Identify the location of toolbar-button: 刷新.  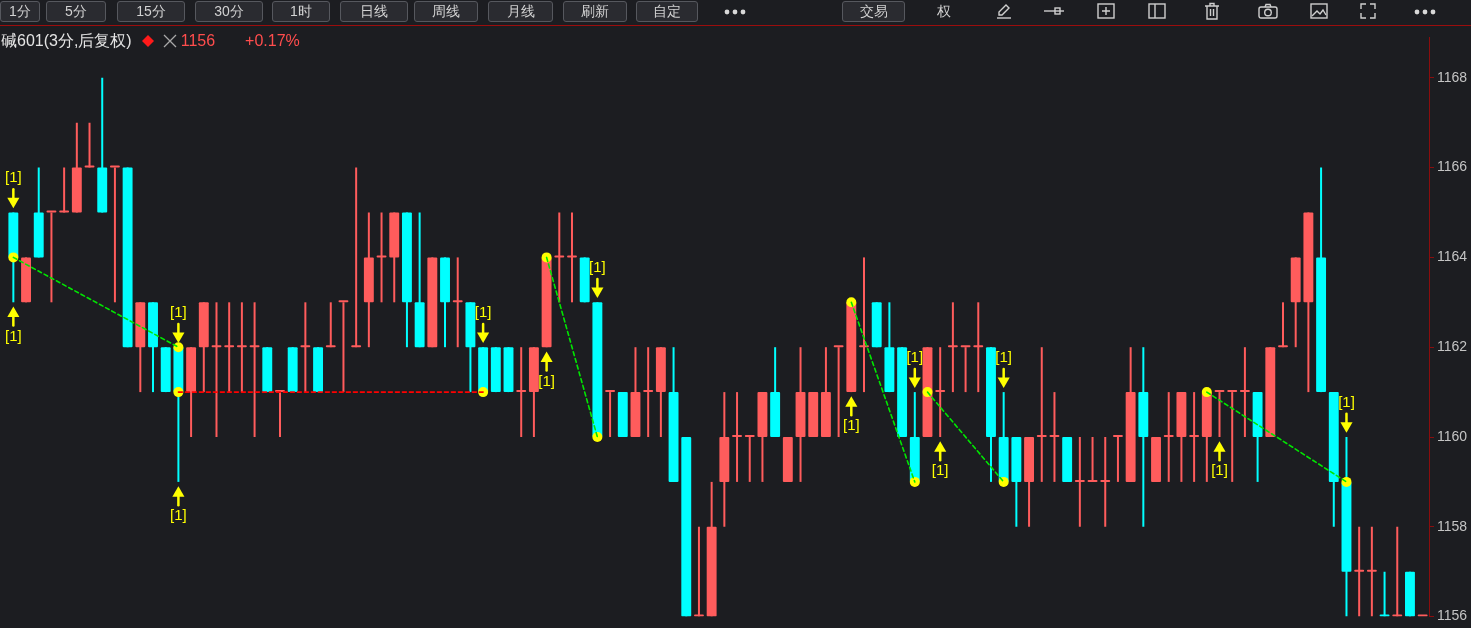
(595, 11).